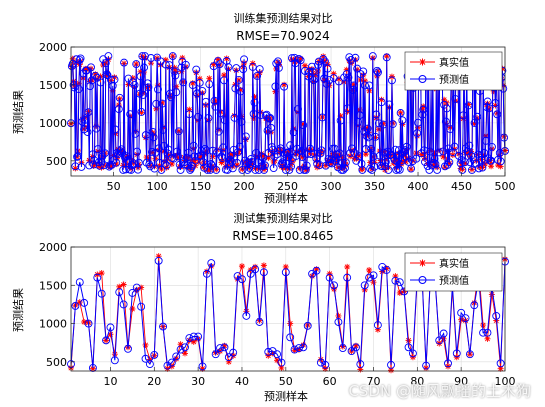 This screenshot has width=545, height=407. What do you see at coordinates (53, 285) in the screenshot?
I see `test-ytick-label-2: 1500` at bounding box center [53, 285].